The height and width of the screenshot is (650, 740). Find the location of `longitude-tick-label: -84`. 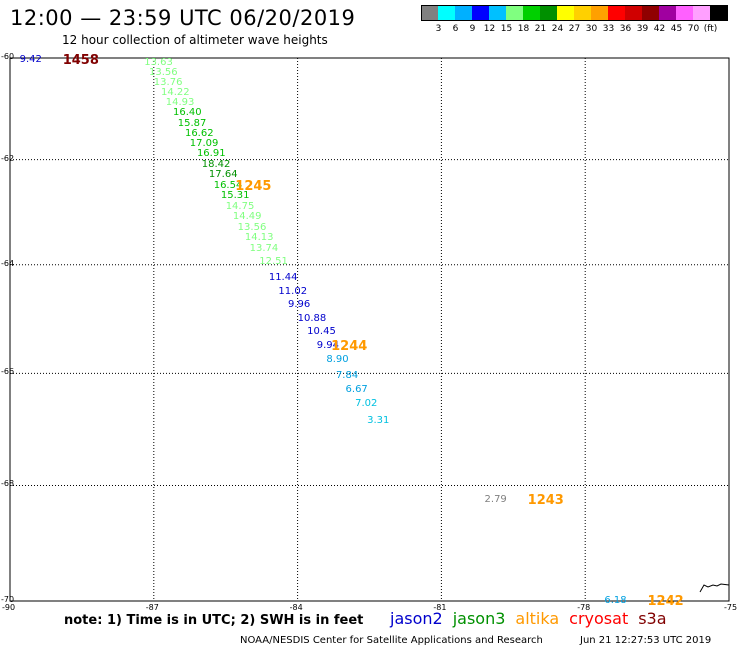

longitude-tick-label: -84 is located at coordinates (296, 607).